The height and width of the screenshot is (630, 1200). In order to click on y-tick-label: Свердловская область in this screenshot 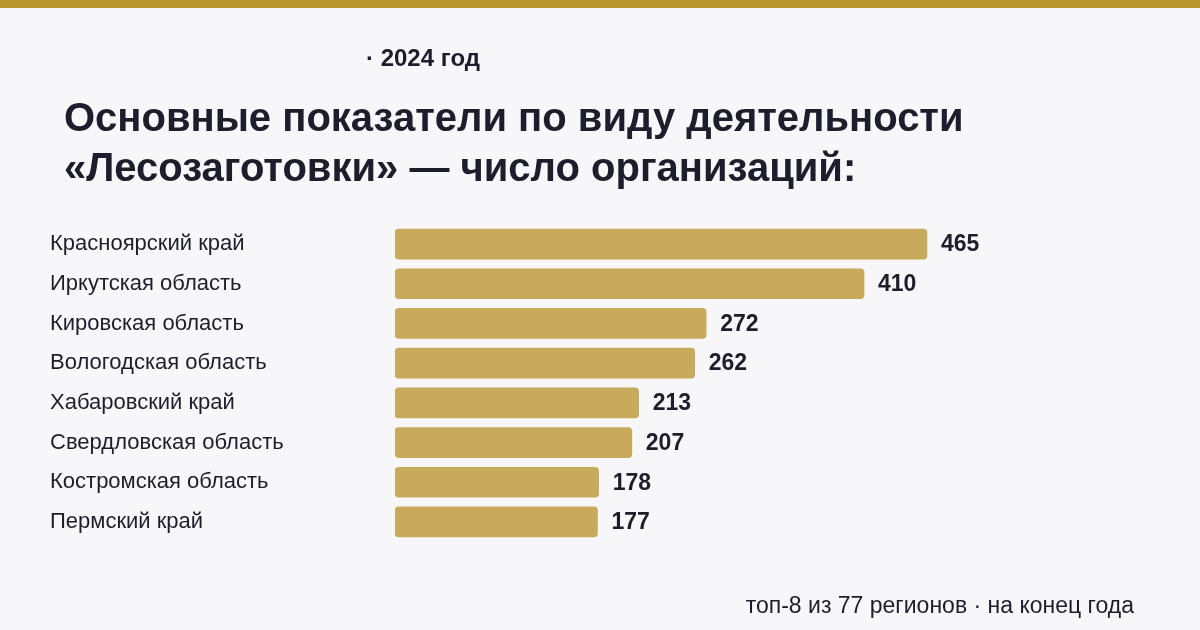, I will do `click(167, 441)`.